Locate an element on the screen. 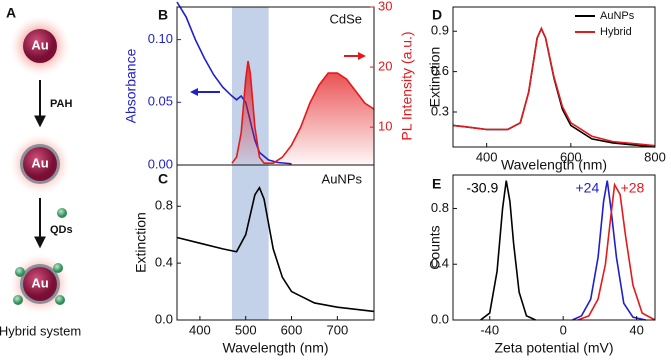 Image resolution: width=671 pixels, height=360 pixels. area is located at coordinates (302, 113).